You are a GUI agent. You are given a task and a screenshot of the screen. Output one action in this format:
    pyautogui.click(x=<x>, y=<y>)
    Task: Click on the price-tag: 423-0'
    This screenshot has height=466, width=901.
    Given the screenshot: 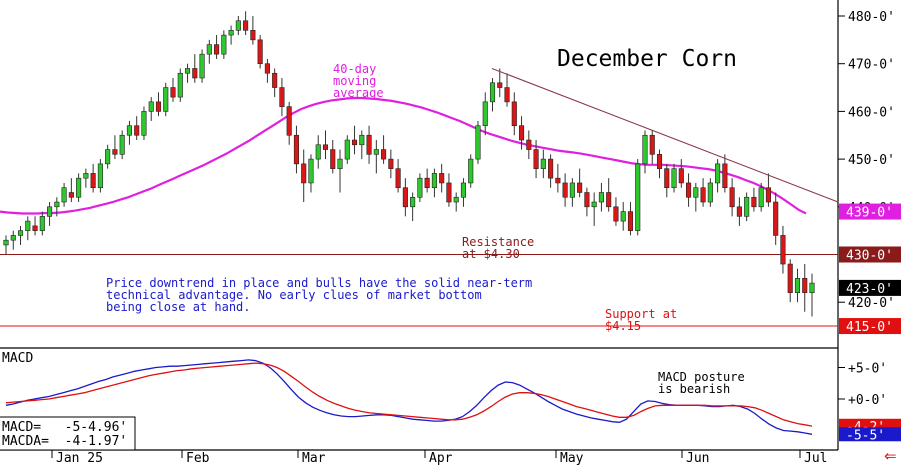 What is the action you would take?
    pyautogui.click(x=870, y=288)
    